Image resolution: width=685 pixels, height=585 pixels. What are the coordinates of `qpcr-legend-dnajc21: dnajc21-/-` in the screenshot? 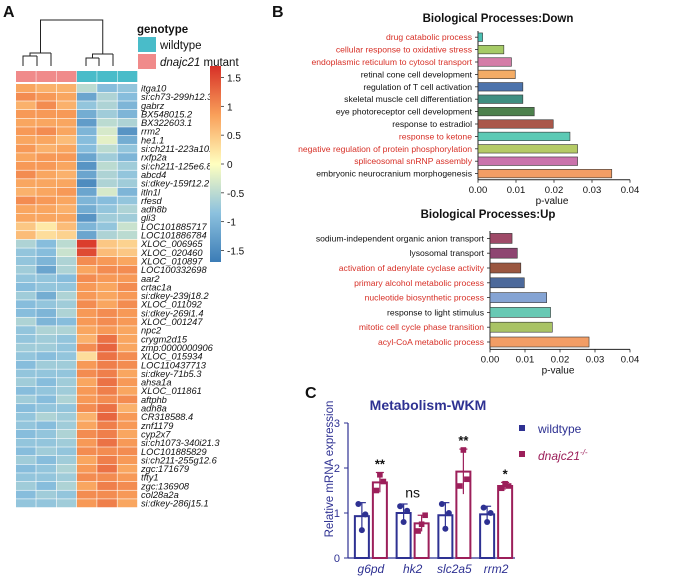 It's located at (563, 455).